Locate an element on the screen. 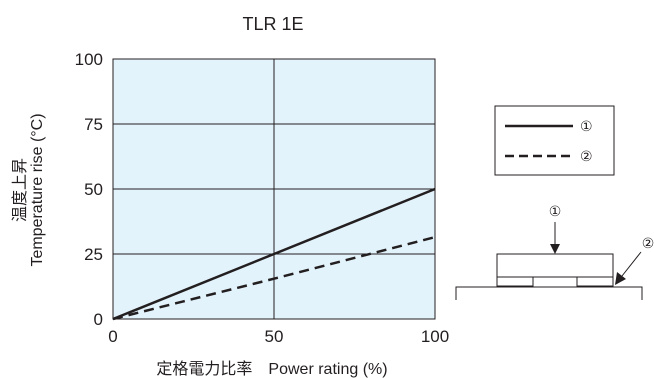 This screenshot has width=654, height=378. x-tick-label: 50 is located at coordinates (274, 336).